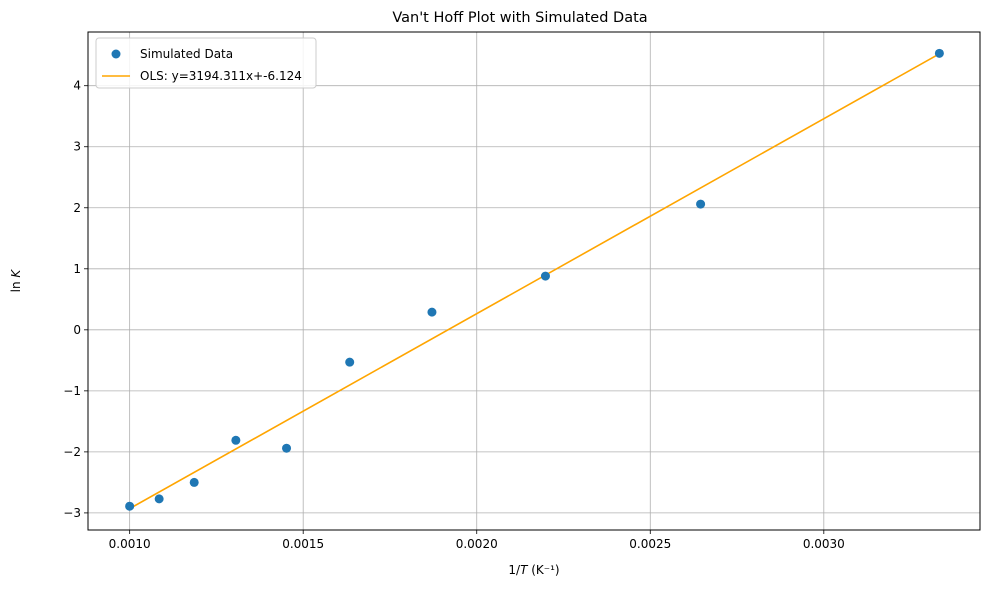  What do you see at coordinates (221, 76) in the screenshot?
I see `legend-label: OLS: y=3194.311x+-6.124` at bounding box center [221, 76].